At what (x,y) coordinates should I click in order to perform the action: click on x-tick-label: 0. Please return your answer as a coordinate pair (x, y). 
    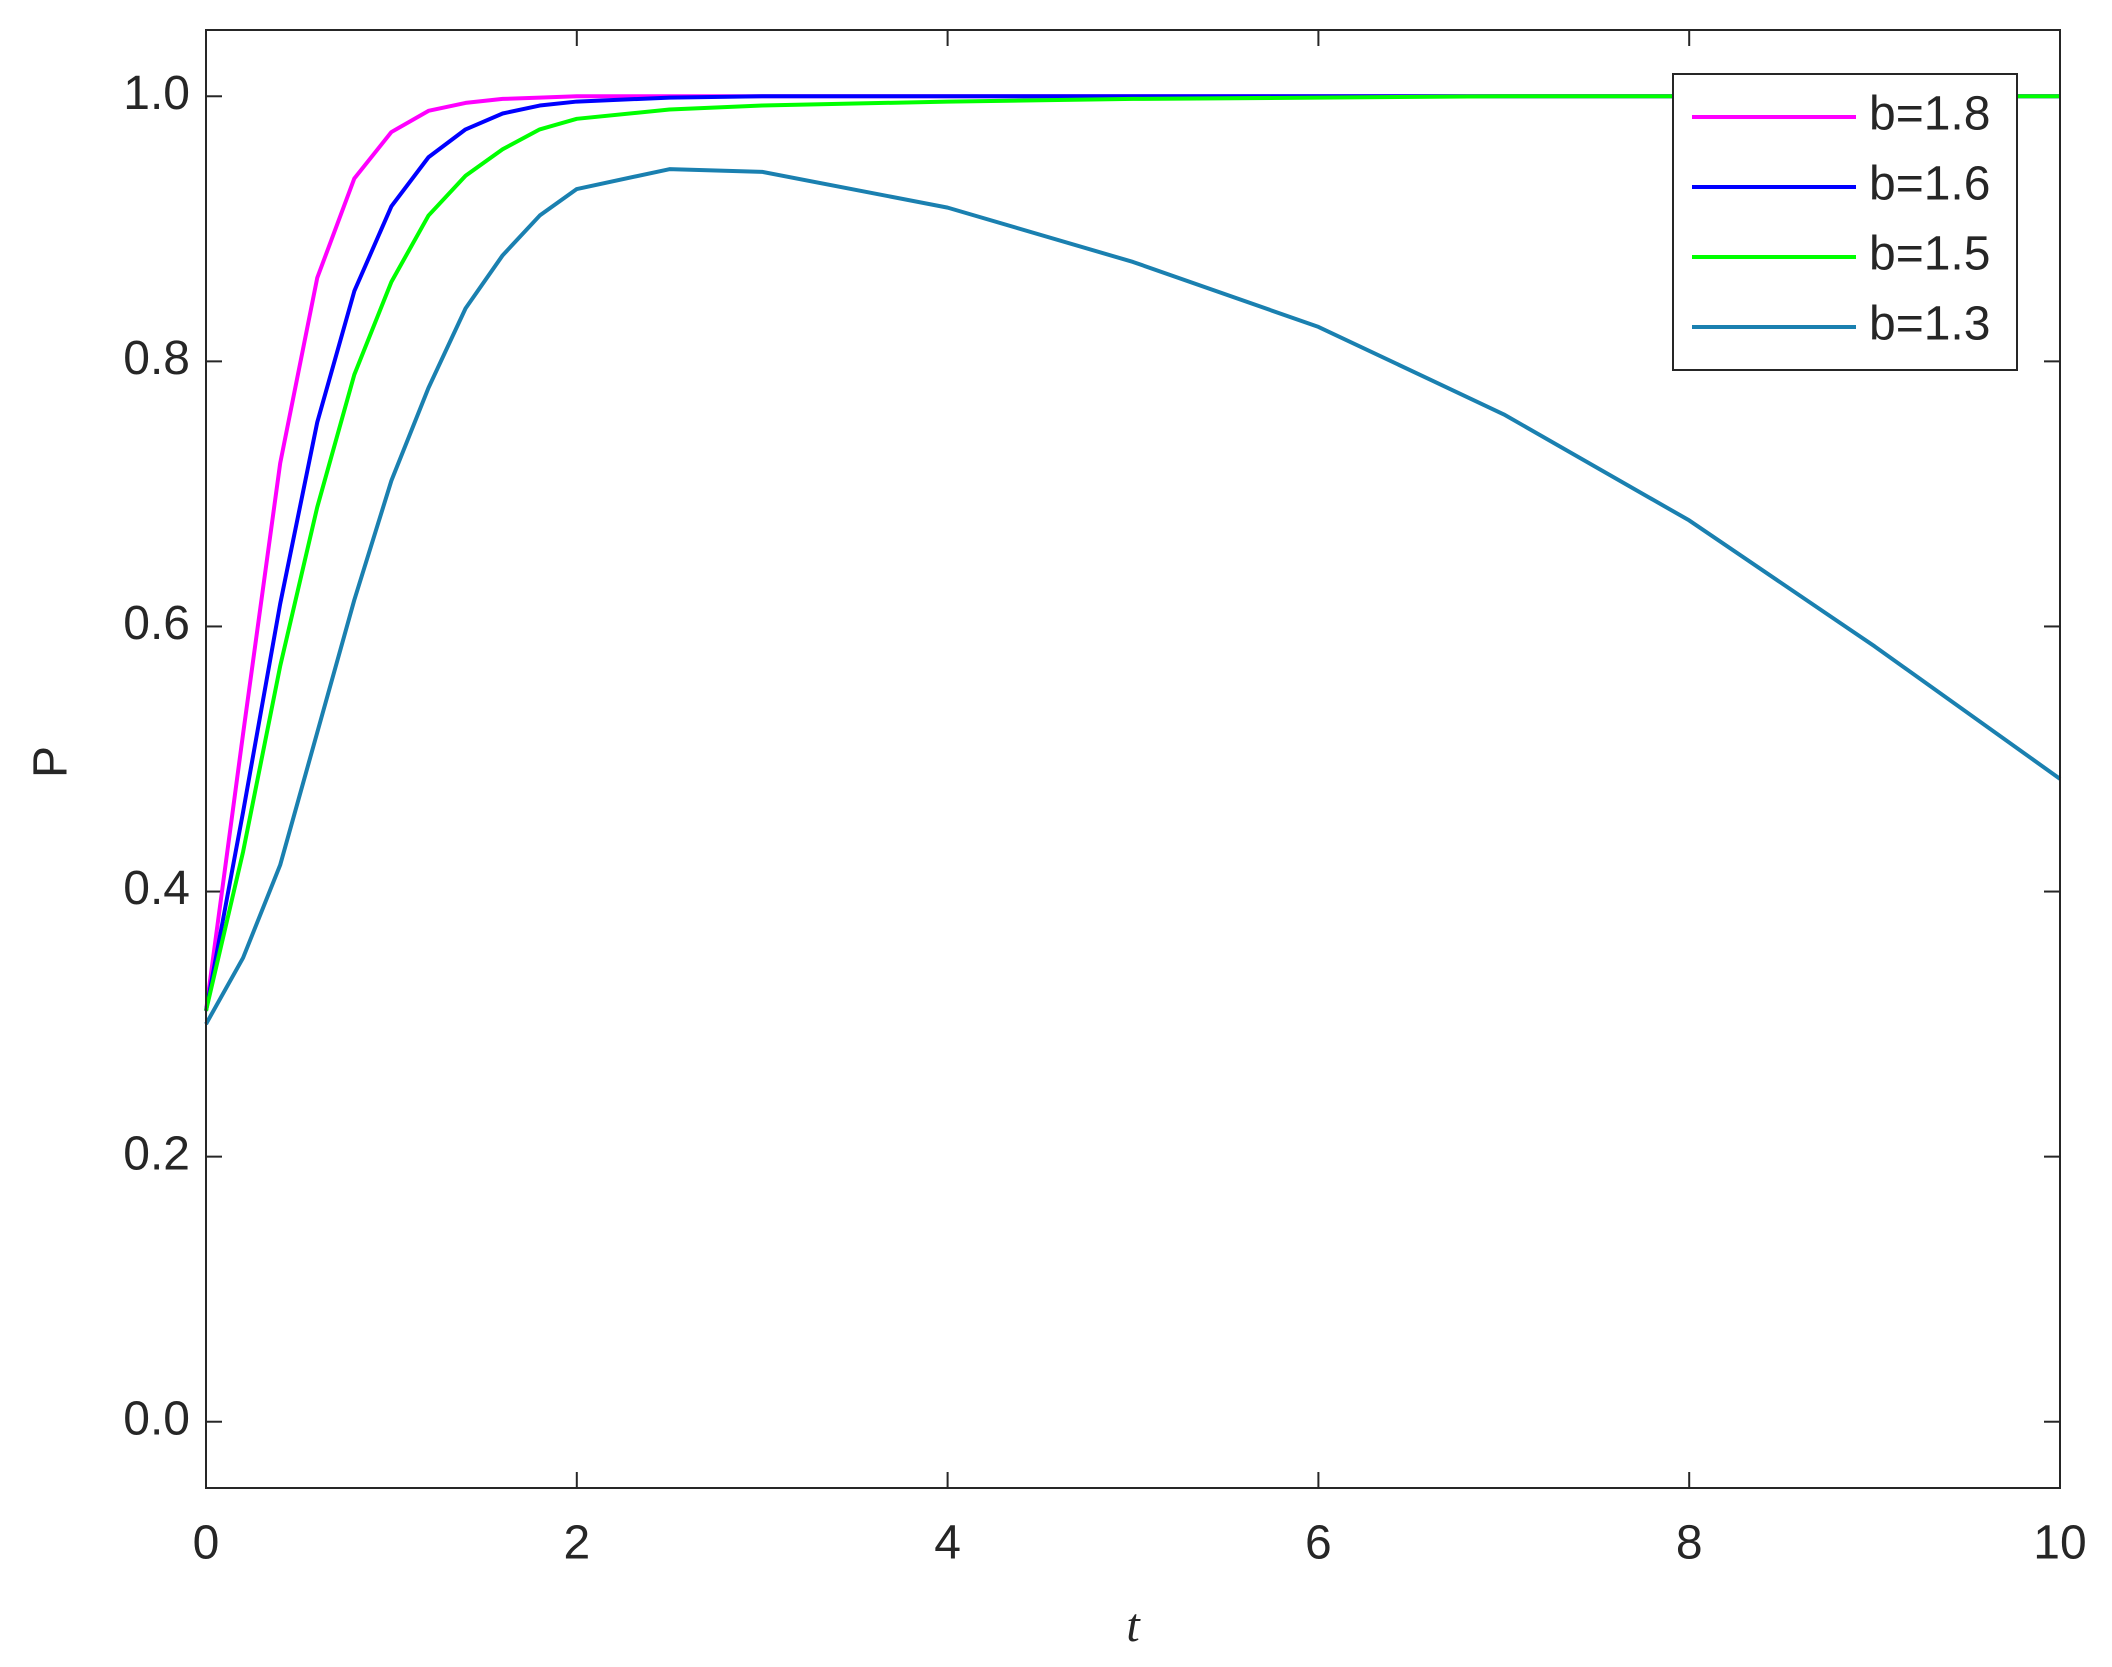
    Looking at the image, I should click on (206, 1543).